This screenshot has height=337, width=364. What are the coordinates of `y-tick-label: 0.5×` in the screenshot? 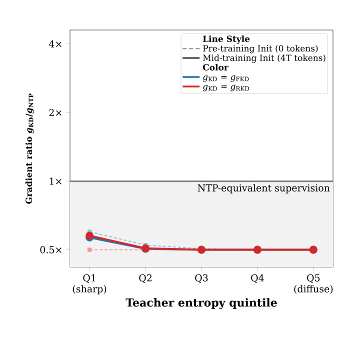 It's located at (51, 250).